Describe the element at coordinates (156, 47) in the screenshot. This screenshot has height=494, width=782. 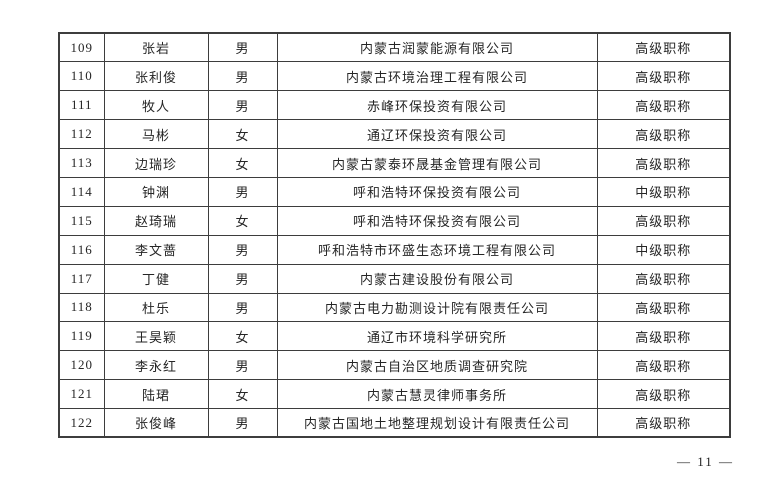
I see `cell-person-name: 张岩` at that location.